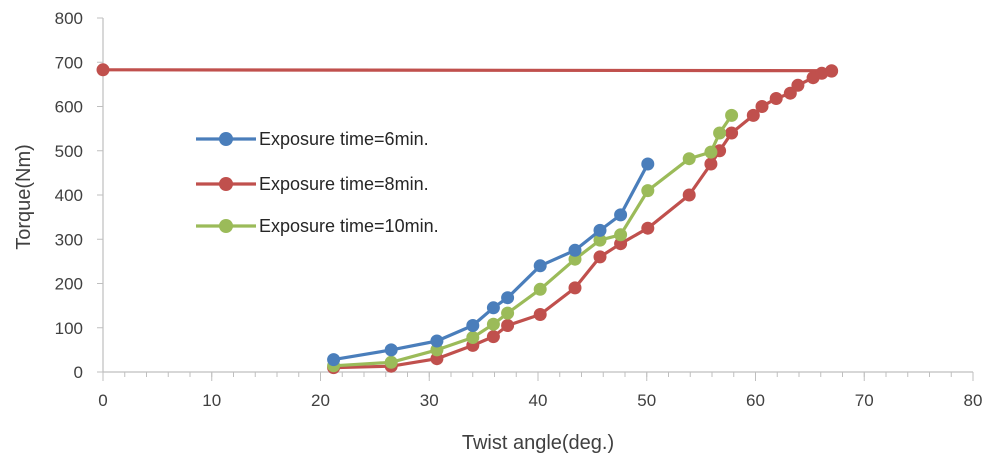  Describe the element at coordinates (69, 284) in the screenshot. I see `y-tick-label: 200` at that location.